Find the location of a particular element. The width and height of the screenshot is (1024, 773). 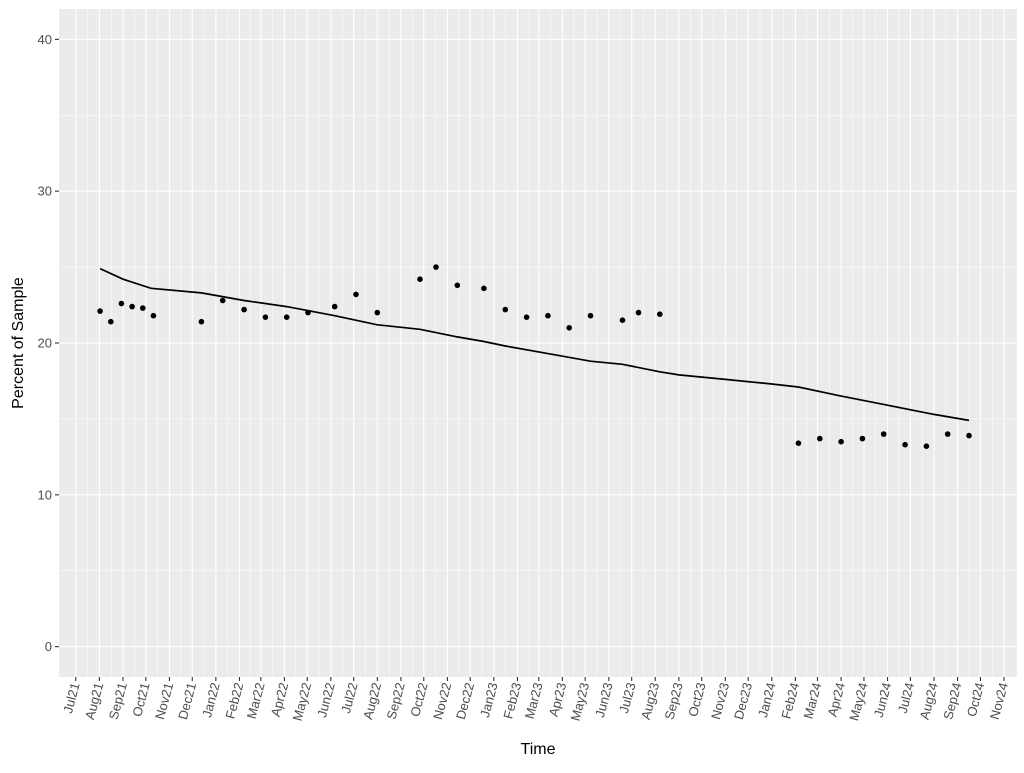

x-tick-label: Oct23 is located at coordinates (696, 699).